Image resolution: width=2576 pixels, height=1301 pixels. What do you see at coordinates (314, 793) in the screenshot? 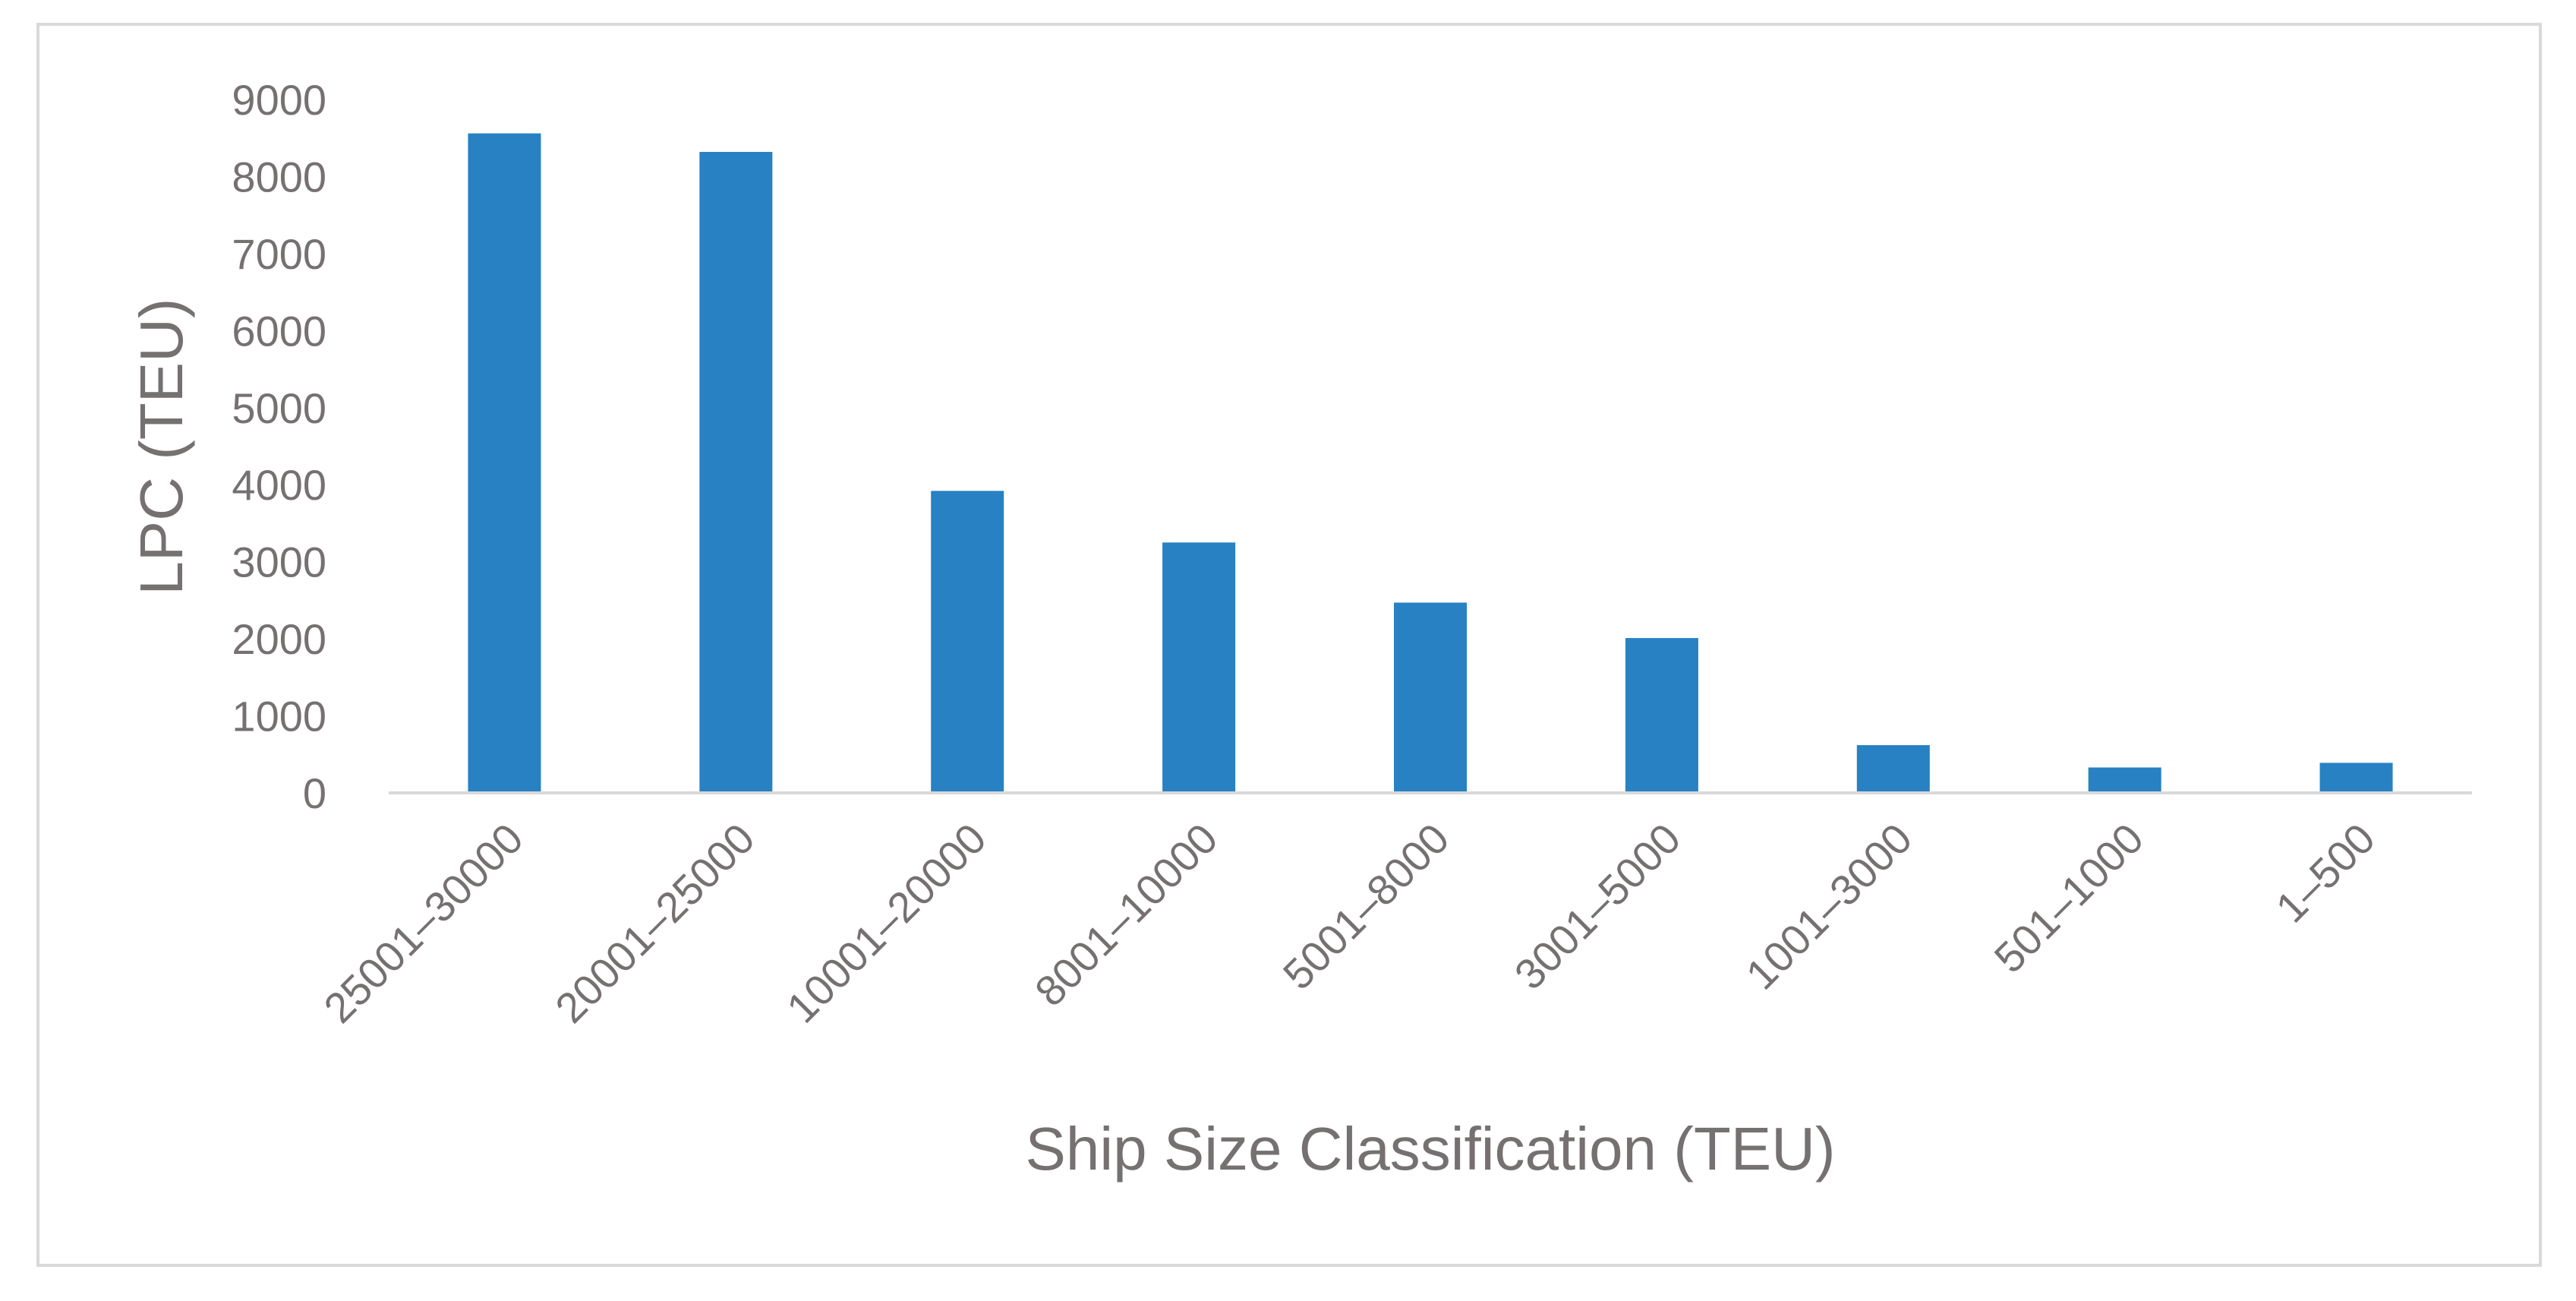
I see `y-tick-label: 0` at bounding box center [314, 793].